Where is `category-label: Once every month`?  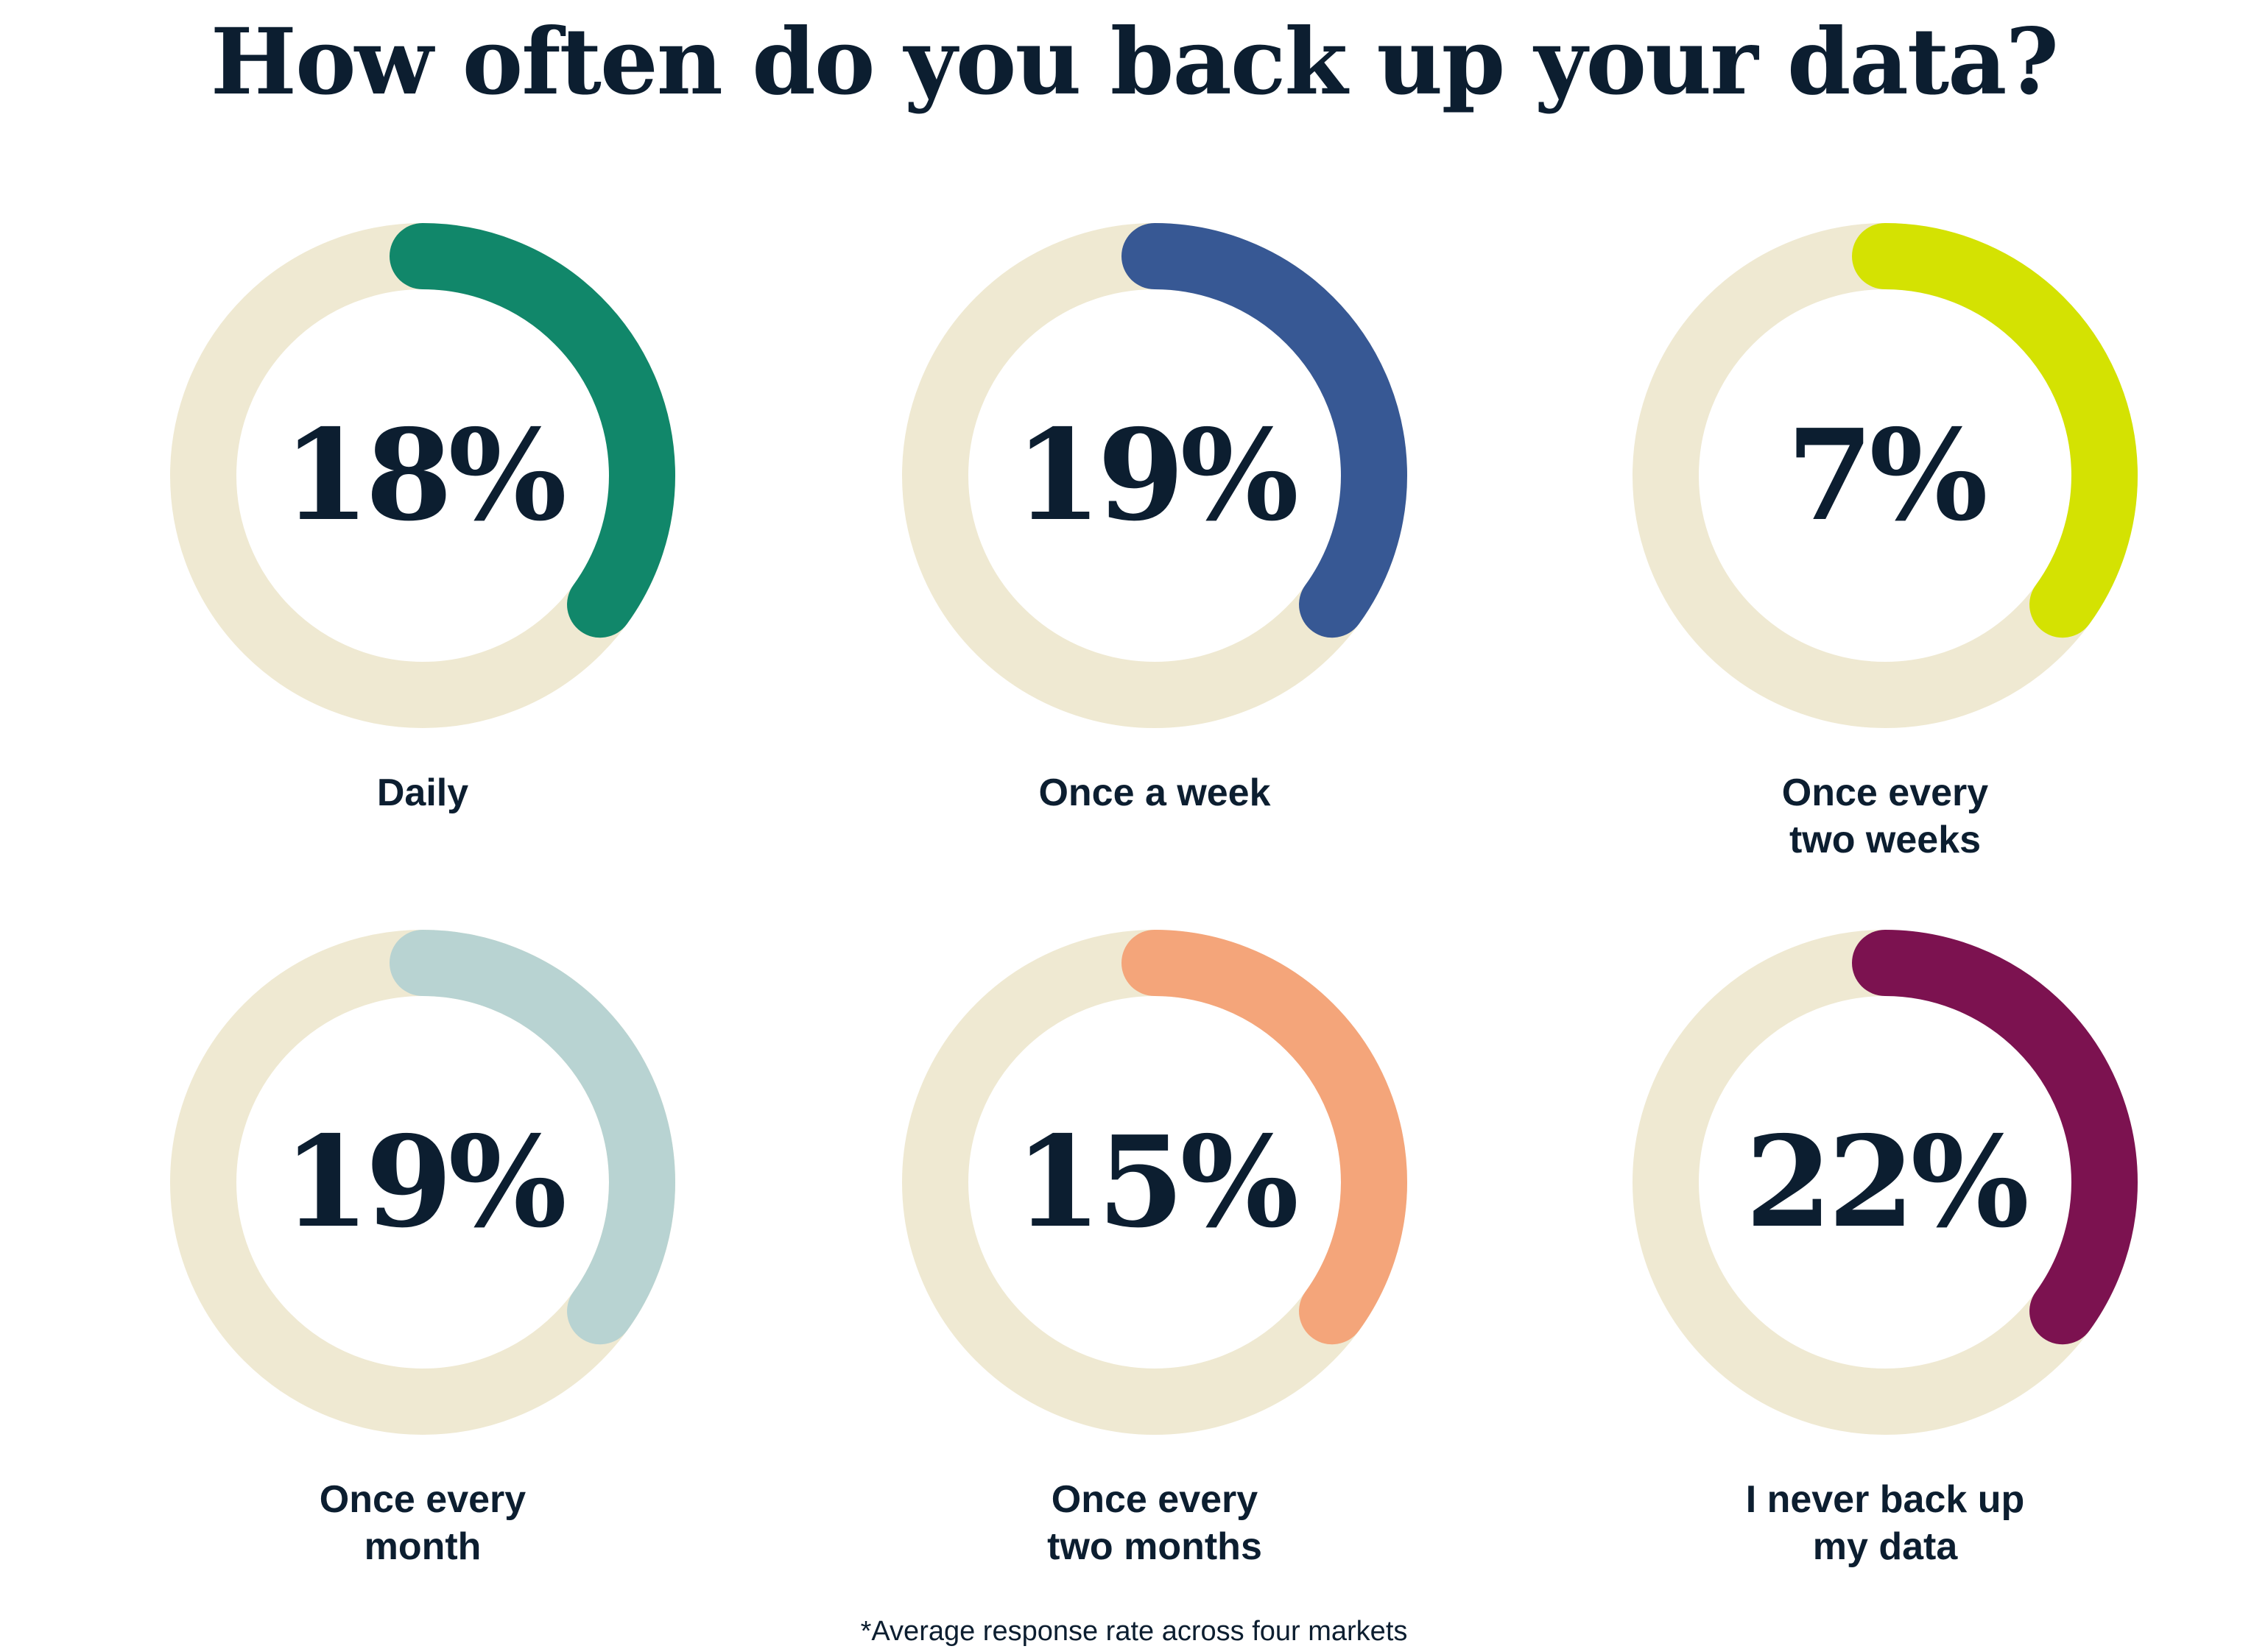
category-label: Once every month is located at coordinates (422, 1523).